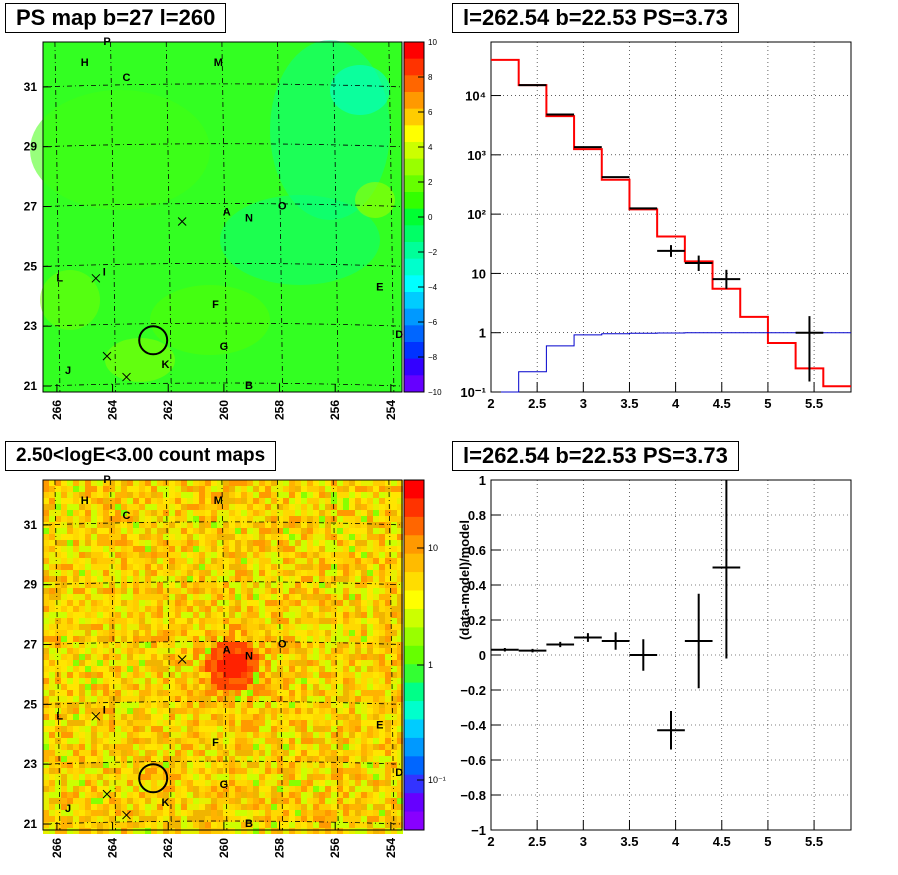 The height and width of the screenshot is (875, 898). I want to click on source-label-o: O, so click(282, 207).